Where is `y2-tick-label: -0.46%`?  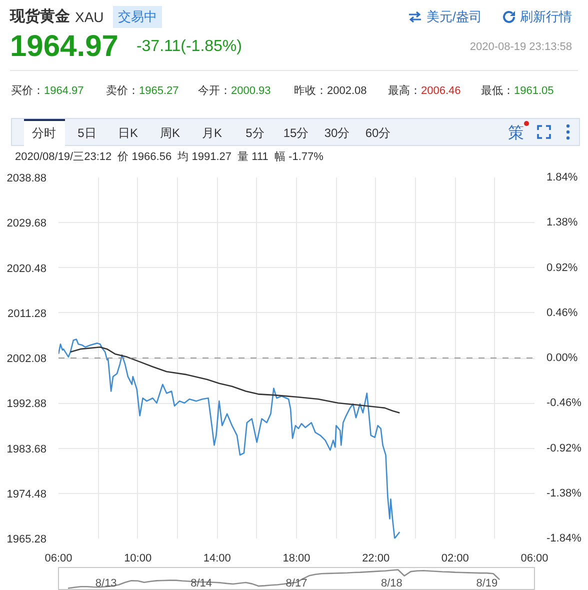
y2-tick-label: -0.46% is located at coordinates (564, 403).